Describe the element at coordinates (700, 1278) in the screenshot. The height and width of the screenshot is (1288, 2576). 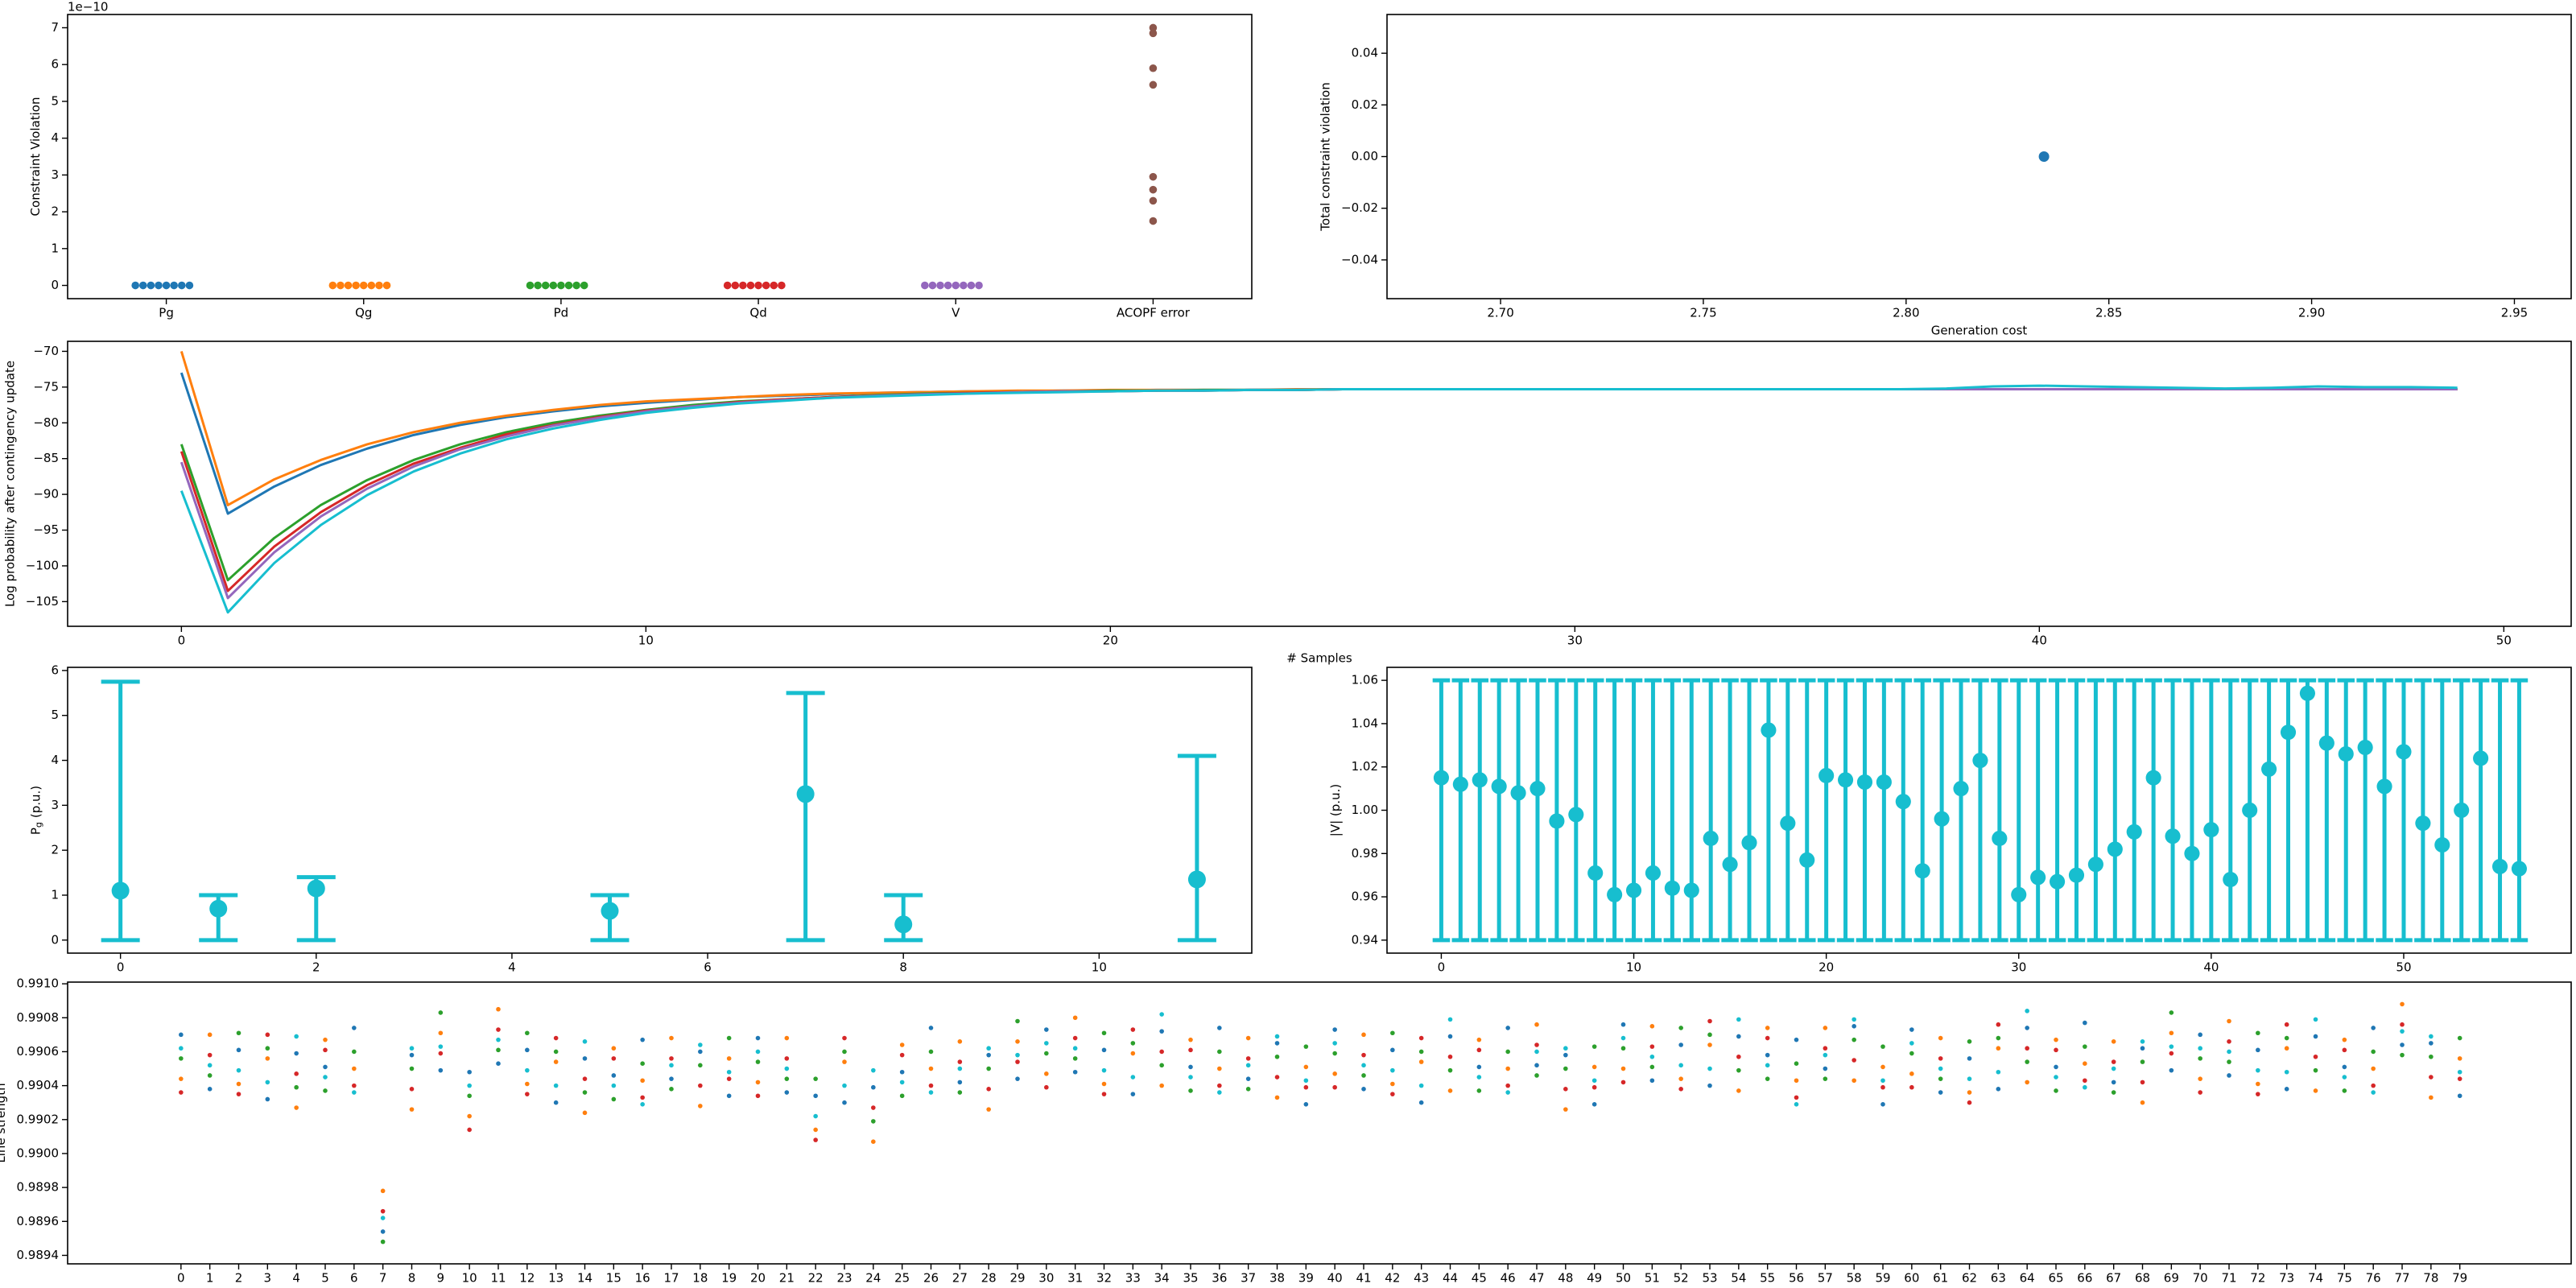
I see `x-tick-label: 18` at that location.